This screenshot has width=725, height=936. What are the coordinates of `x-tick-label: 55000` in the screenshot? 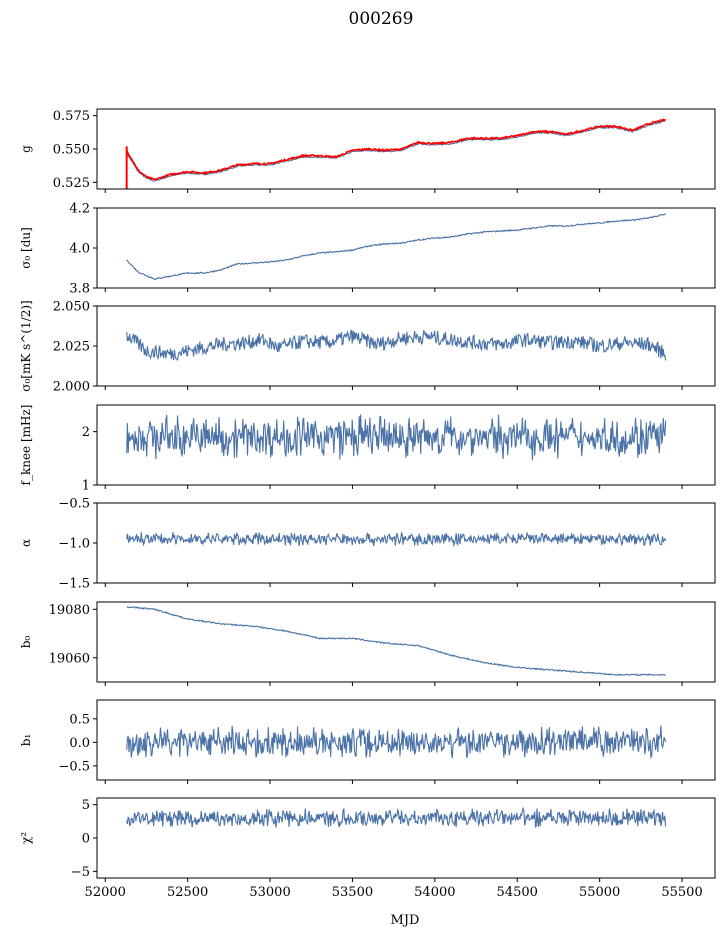 It's located at (599, 892).